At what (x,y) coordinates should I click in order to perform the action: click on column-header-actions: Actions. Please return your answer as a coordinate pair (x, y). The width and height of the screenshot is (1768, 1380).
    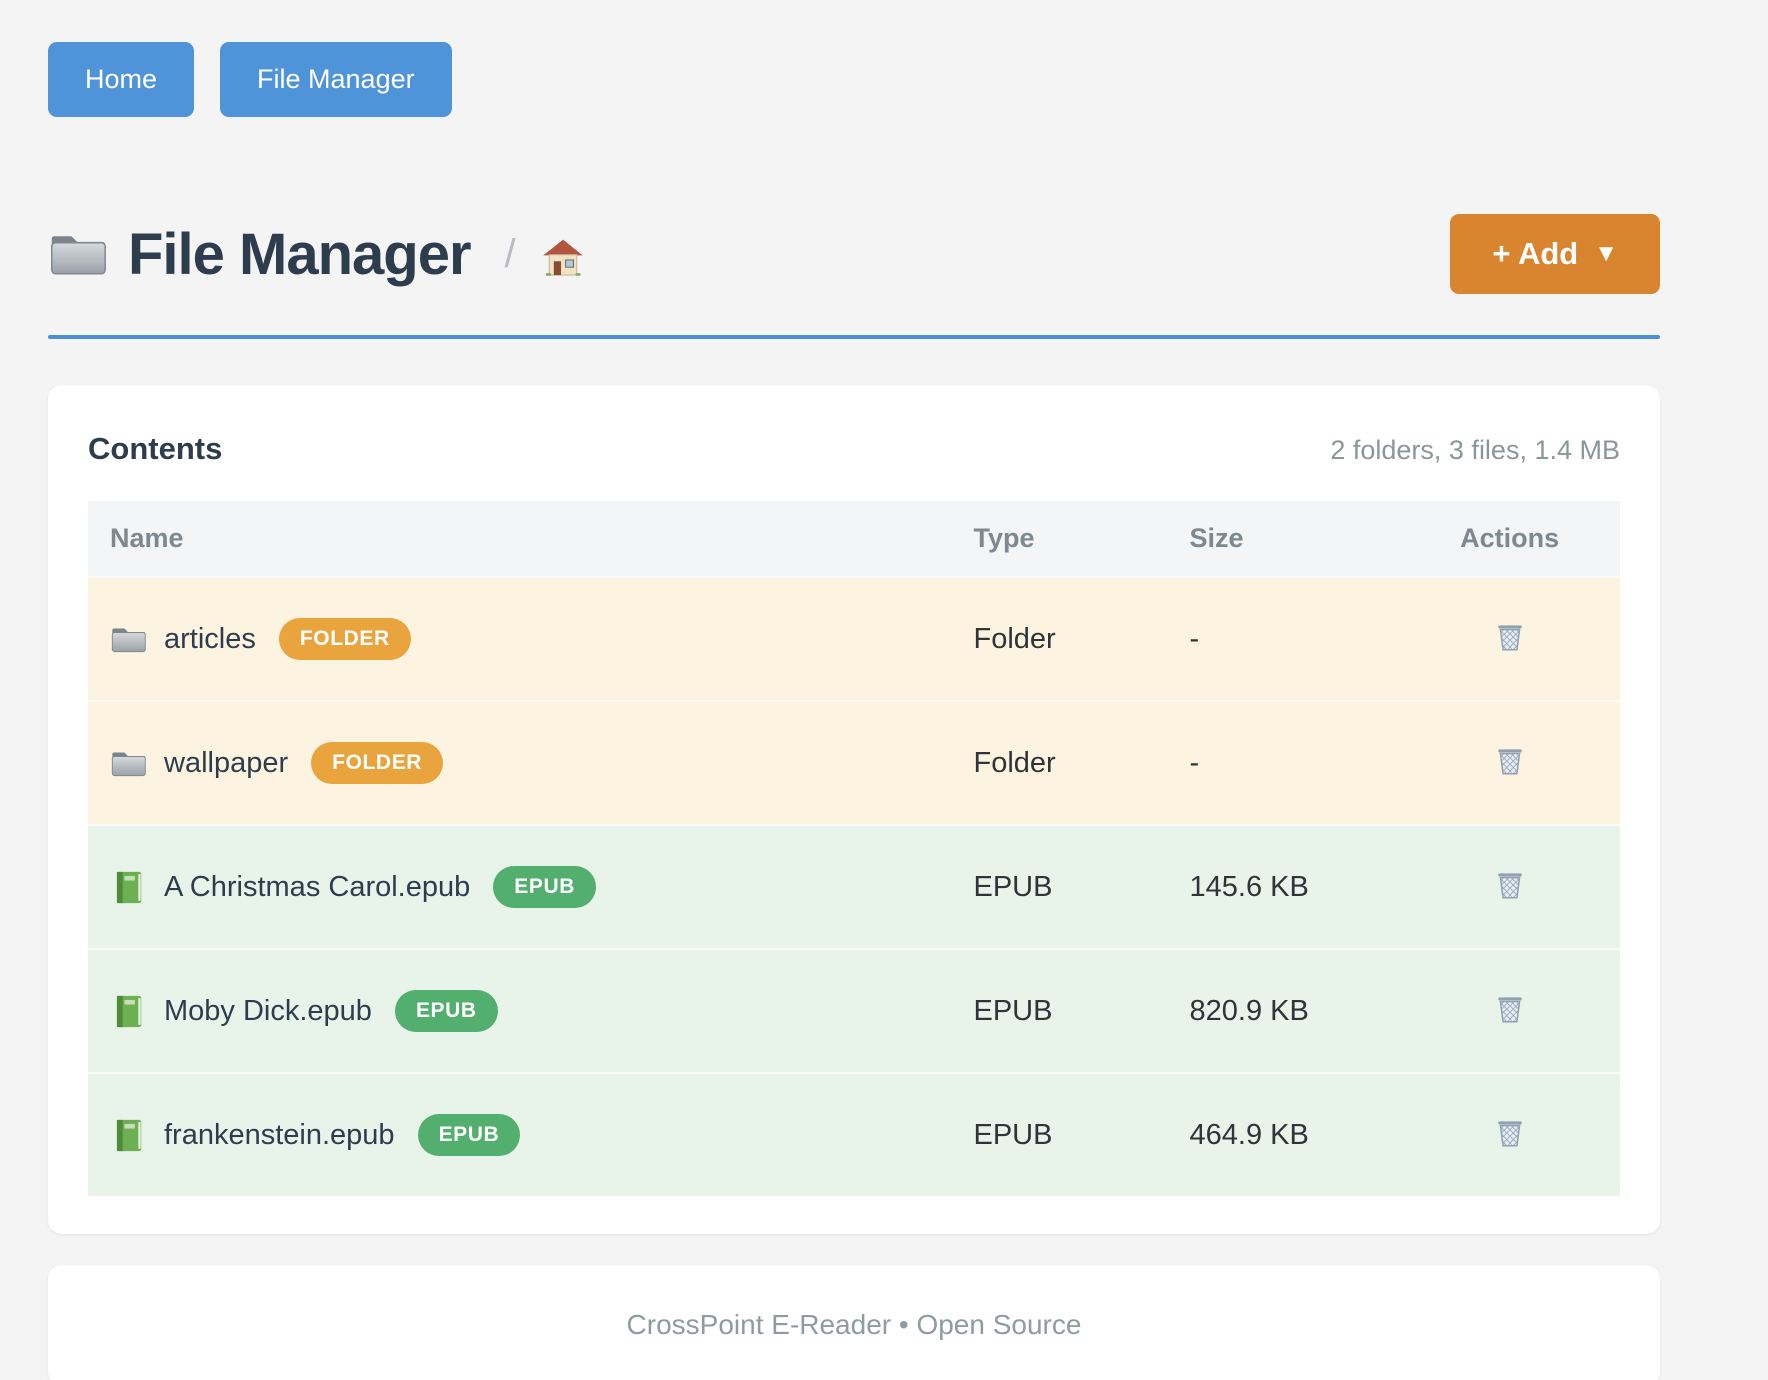
    Looking at the image, I should click on (1510, 538).